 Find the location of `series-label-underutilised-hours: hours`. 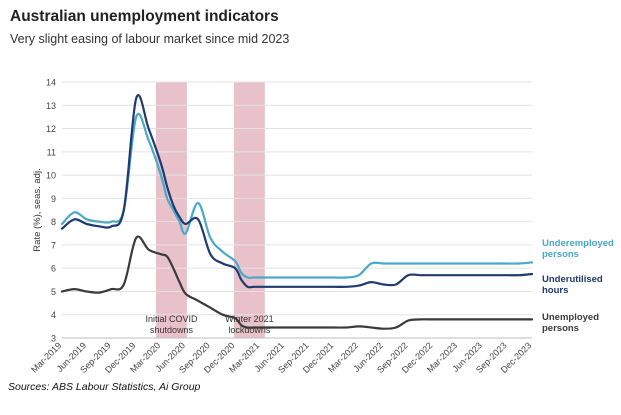

series-label-underutilised-hours: hours is located at coordinates (555, 290).